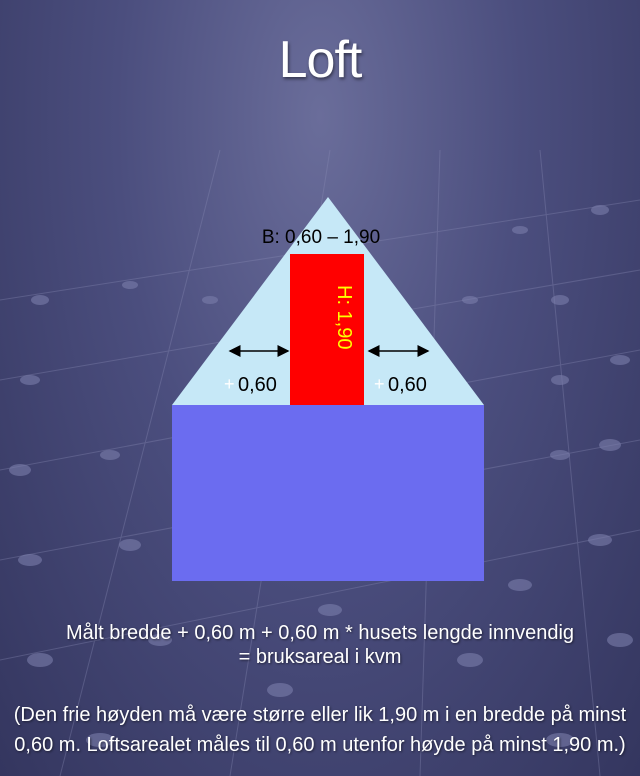 The height and width of the screenshot is (776, 640). What do you see at coordinates (407, 385) in the screenshot?
I see `right-offset-label: 0,60` at bounding box center [407, 385].